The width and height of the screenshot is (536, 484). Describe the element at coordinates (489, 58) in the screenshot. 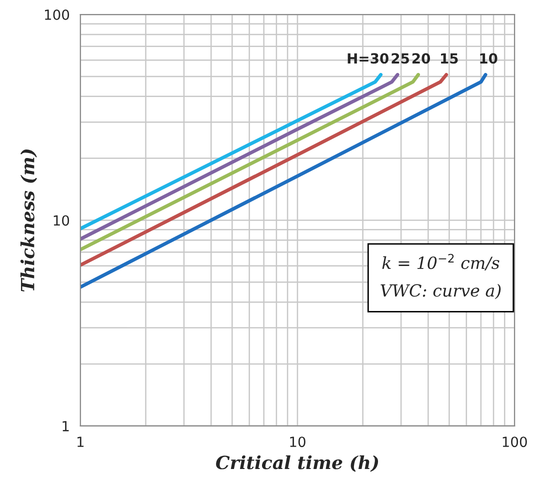

I see `series-label: 10` at that location.